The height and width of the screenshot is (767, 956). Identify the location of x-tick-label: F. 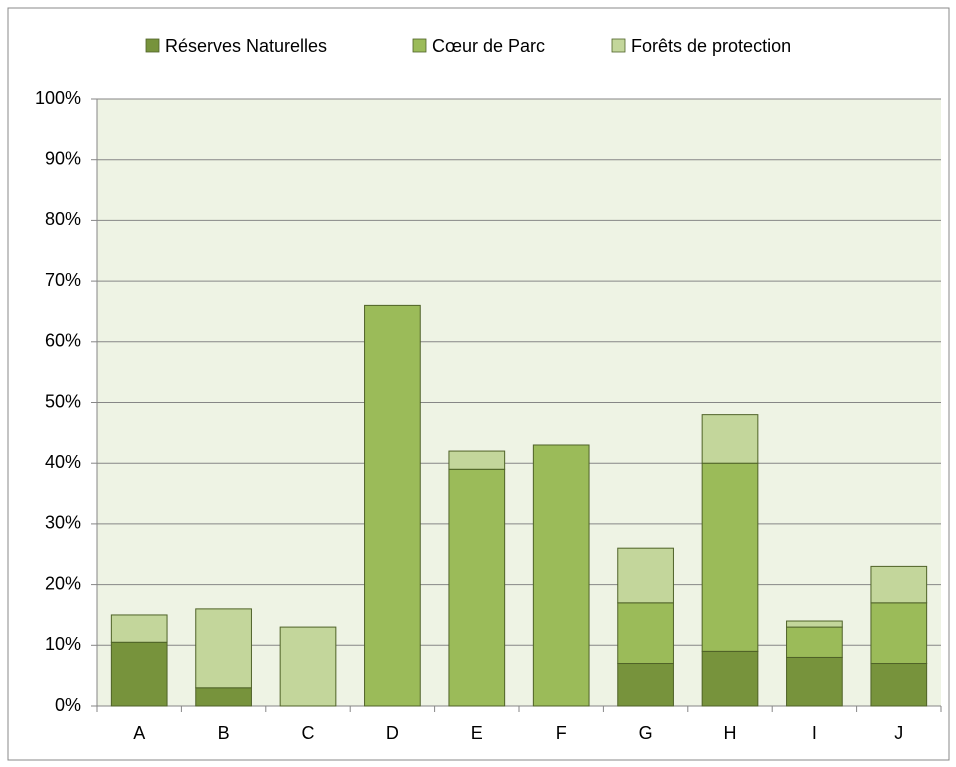
(561, 733).